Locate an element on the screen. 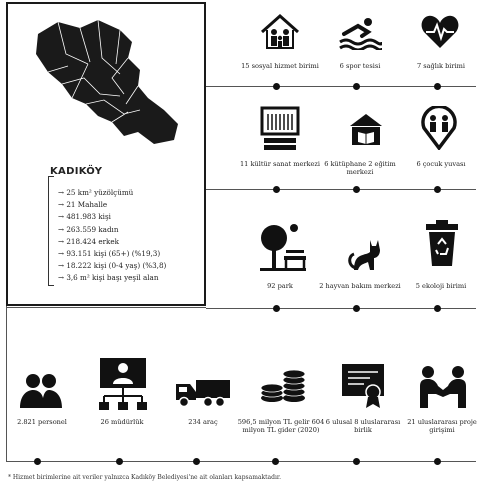 The height and width of the screenshot is (490, 484). fact-item: 25 km² yüzölçümü is located at coordinates (112, 193).